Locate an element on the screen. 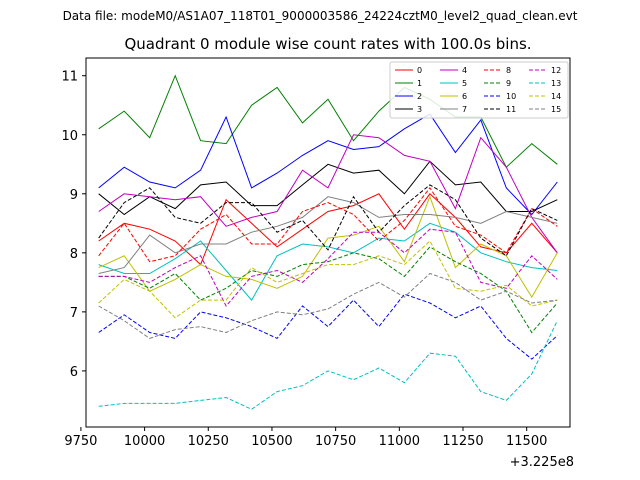 The height and width of the screenshot is (480, 640). legend-label-5: 5 is located at coordinates (464, 83).